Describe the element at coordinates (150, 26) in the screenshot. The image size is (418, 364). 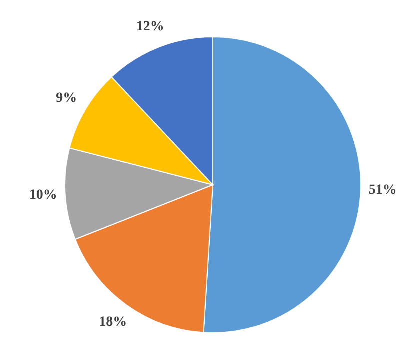
I see `data-label: 12%` at that location.